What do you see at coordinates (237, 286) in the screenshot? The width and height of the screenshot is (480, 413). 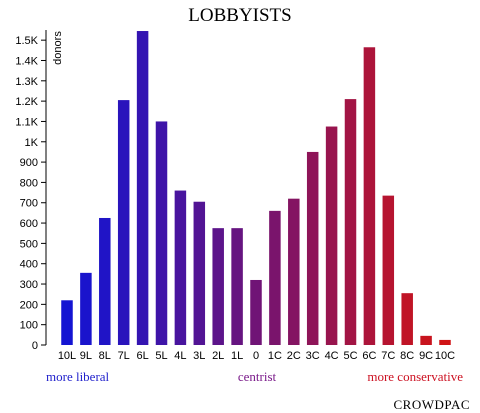 I see `bar-1L` at bounding box center [237, 286].